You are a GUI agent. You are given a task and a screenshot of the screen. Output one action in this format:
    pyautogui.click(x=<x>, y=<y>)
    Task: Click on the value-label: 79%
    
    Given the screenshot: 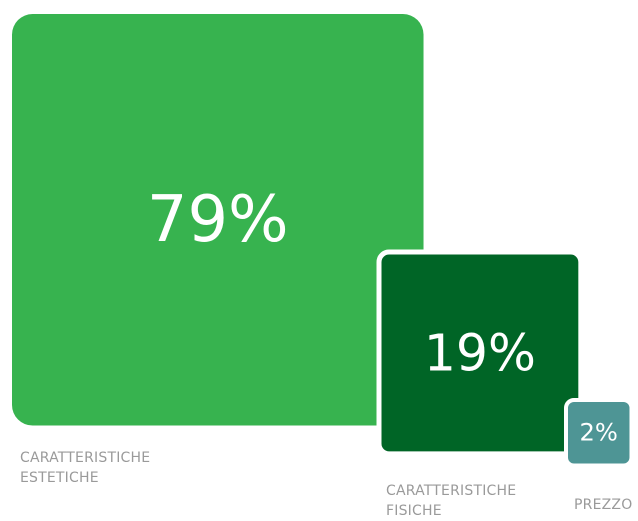 What is the action you would take?
    pyautogui.click(x=218, y=220)
    